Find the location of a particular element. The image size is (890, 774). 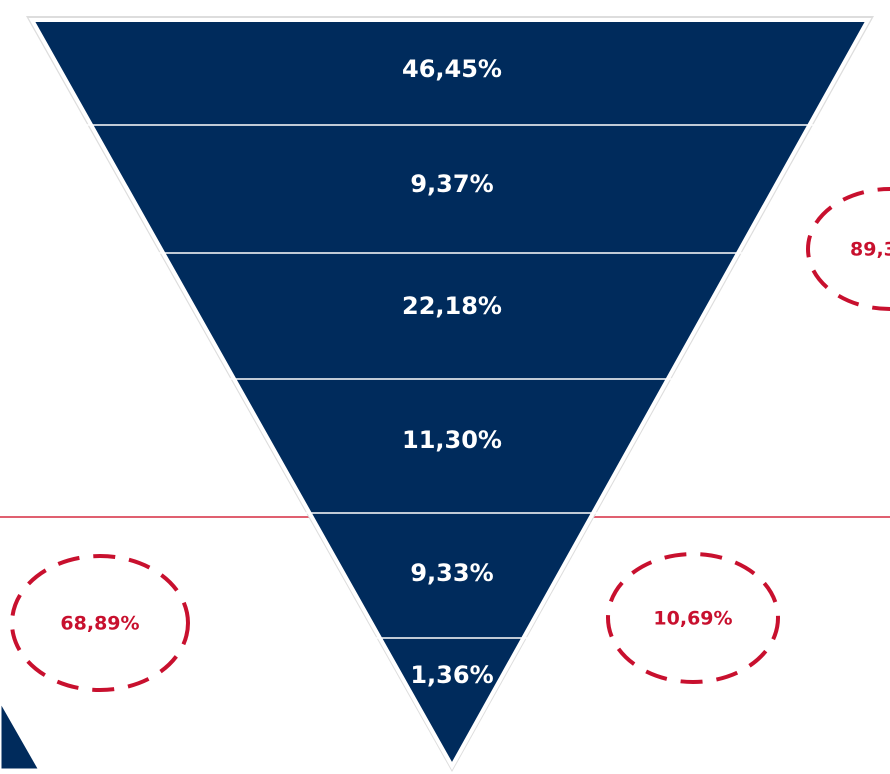

callout-label: 68,89% is located at coordinates (99, 624).